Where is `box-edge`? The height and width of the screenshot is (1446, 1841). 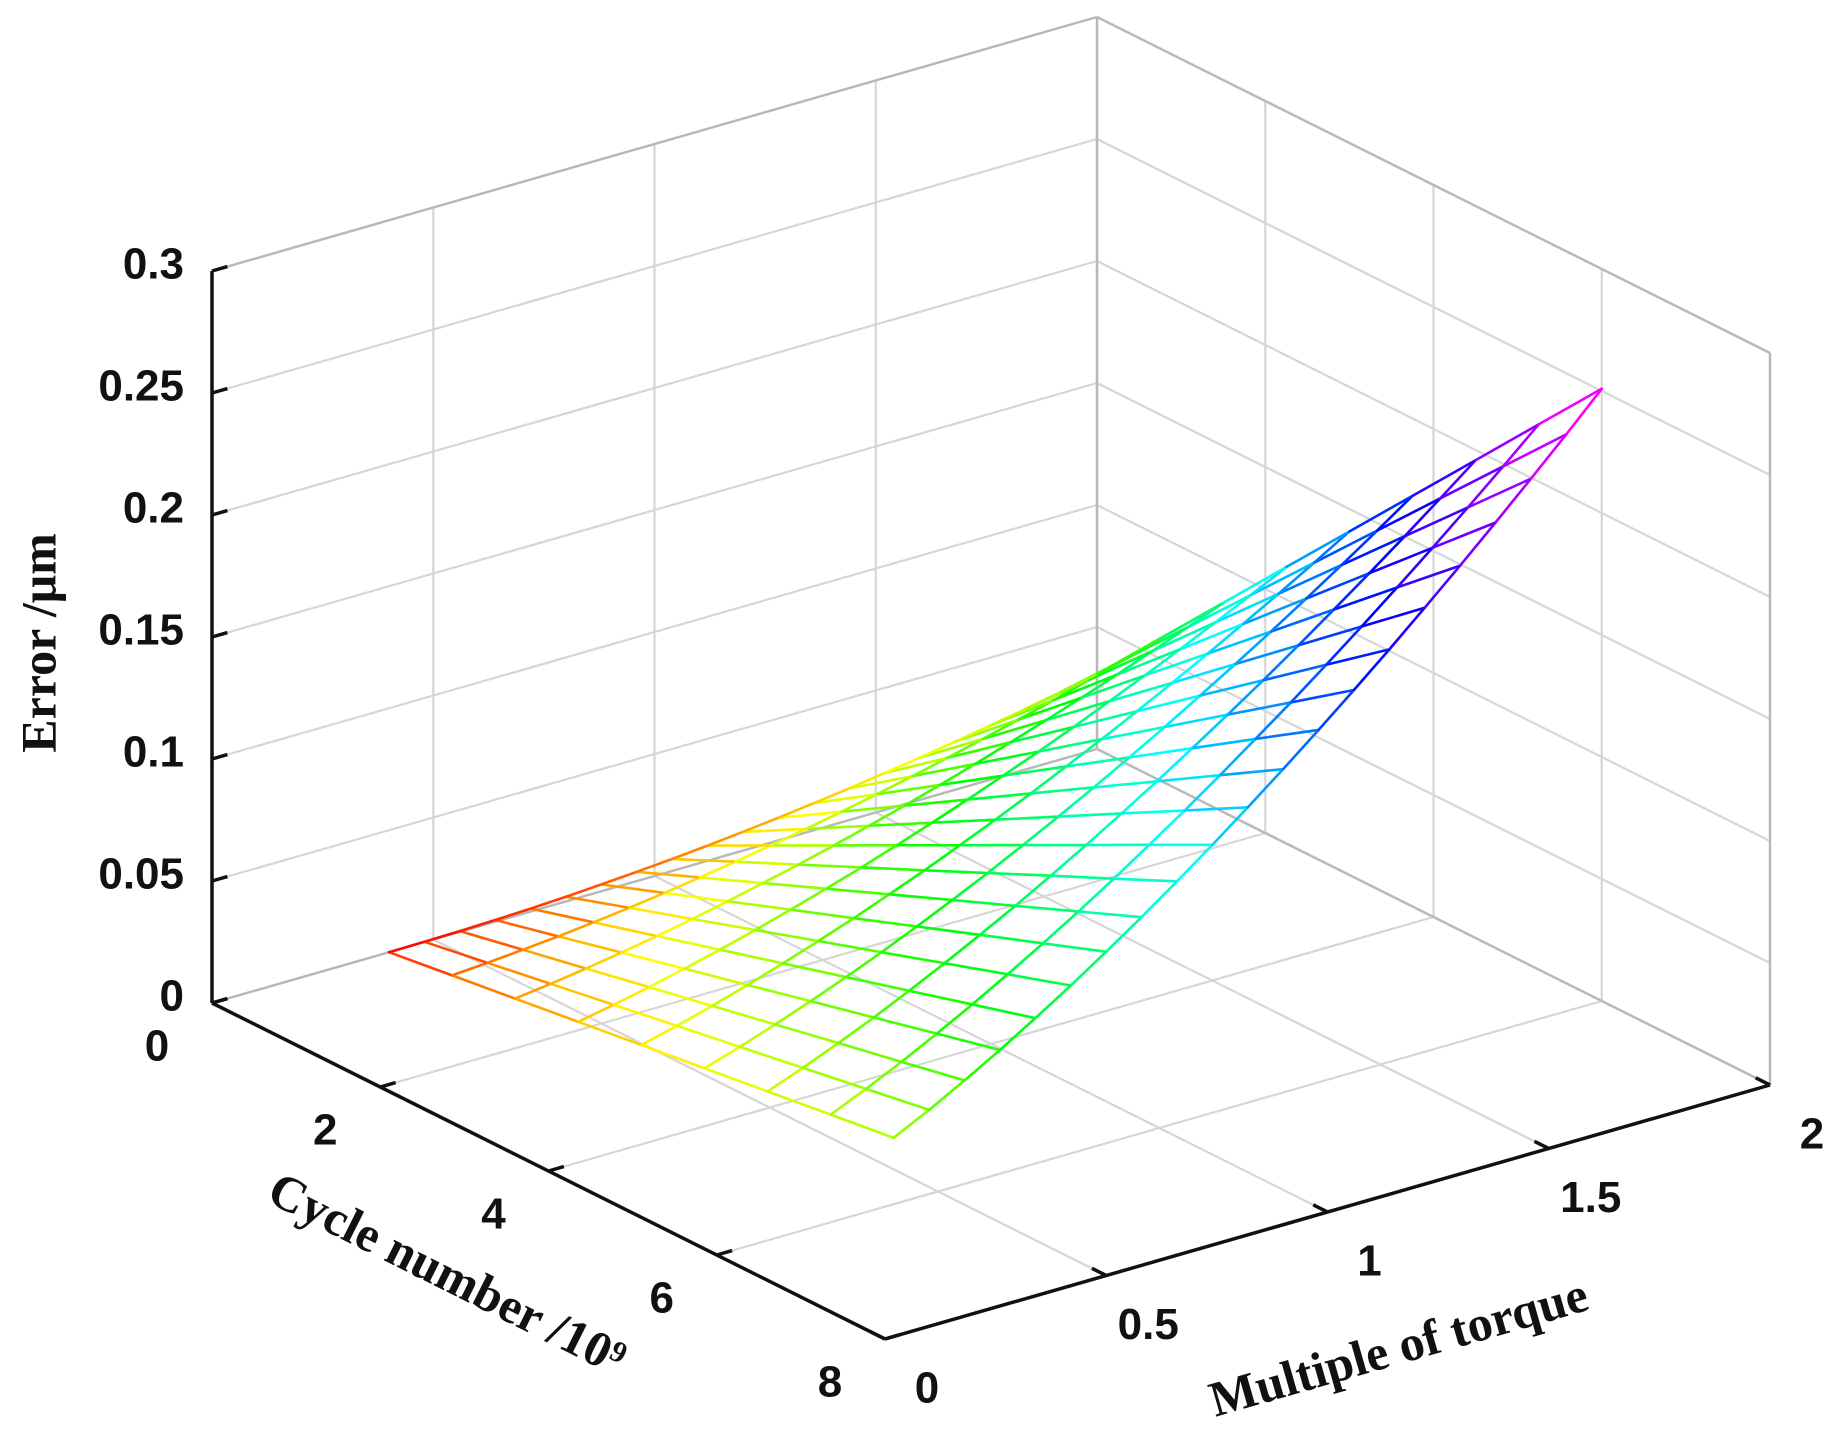
box-edge is located at coordinates (654, 144).